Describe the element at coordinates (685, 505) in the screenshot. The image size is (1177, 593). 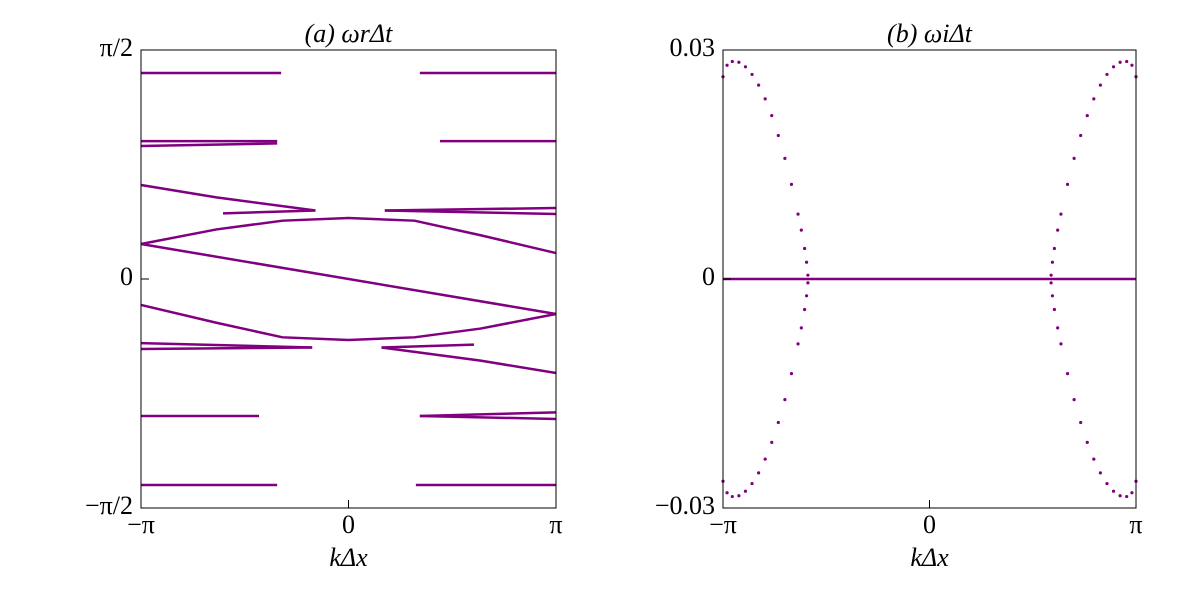
I see `y-tick-label: −0.03` at that location.